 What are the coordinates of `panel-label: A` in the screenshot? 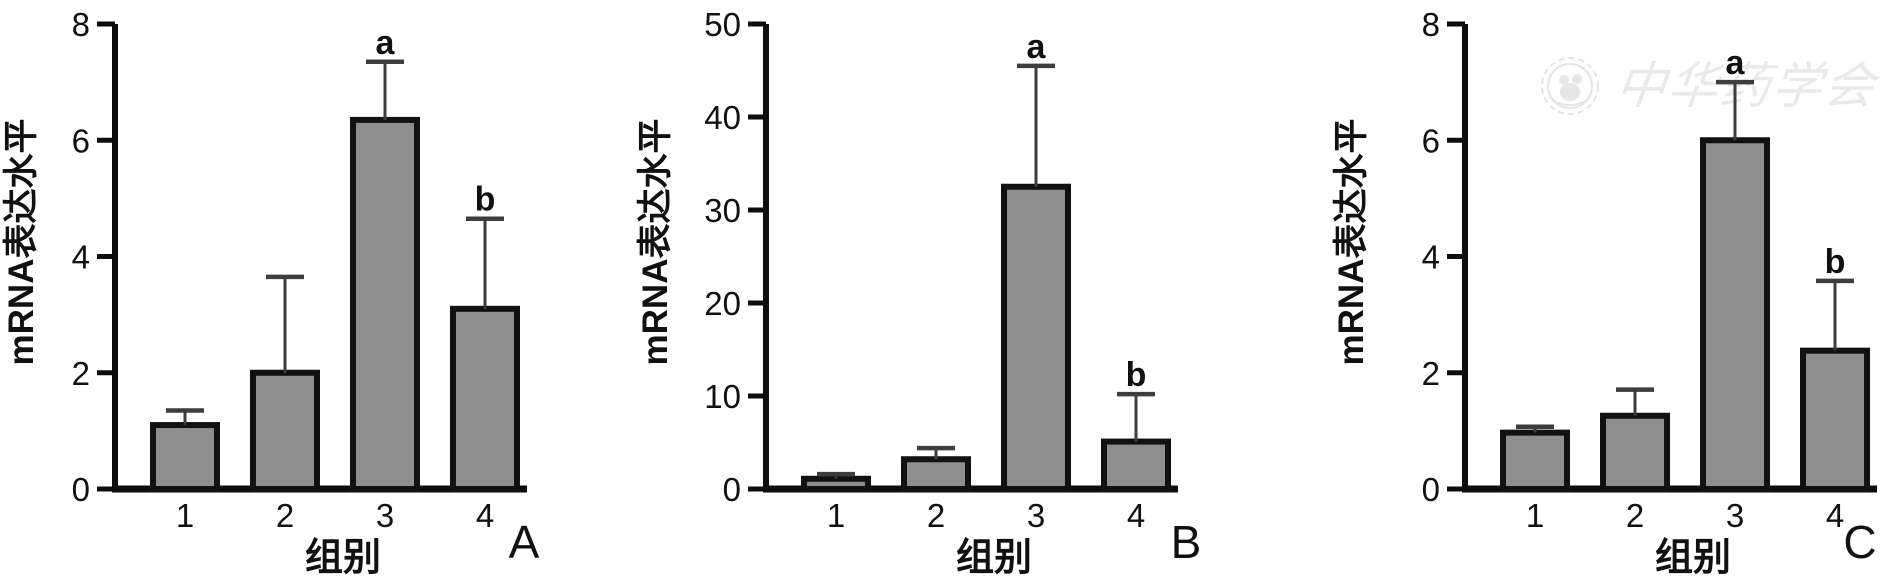 It's located at (524, 542).